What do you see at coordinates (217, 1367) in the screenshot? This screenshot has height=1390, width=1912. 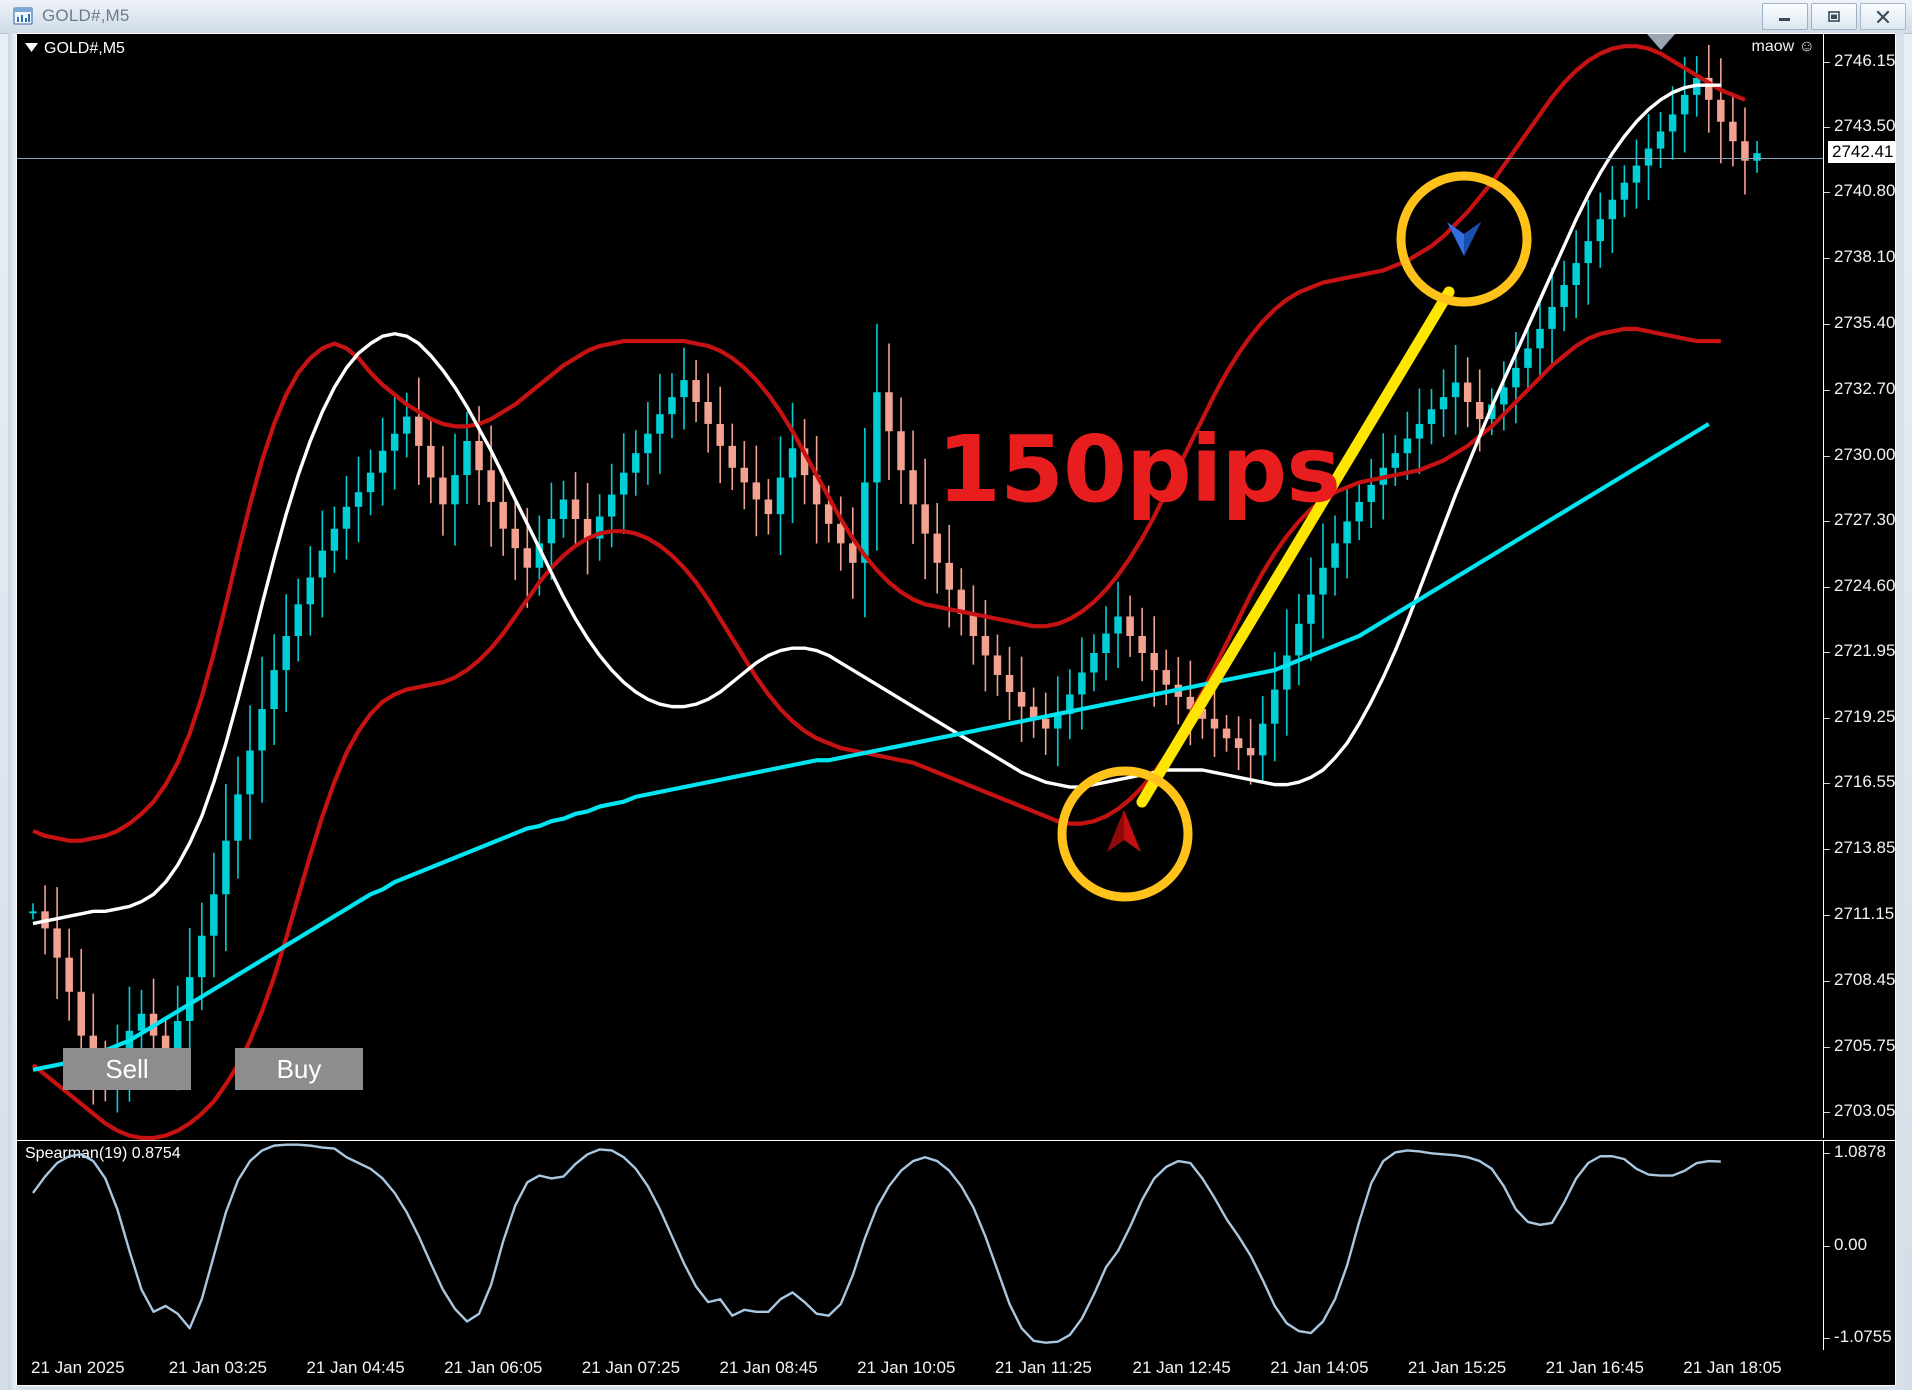 I see `time-tick-label: 21 Jan 03:25` at bounding box center [217, 1367].